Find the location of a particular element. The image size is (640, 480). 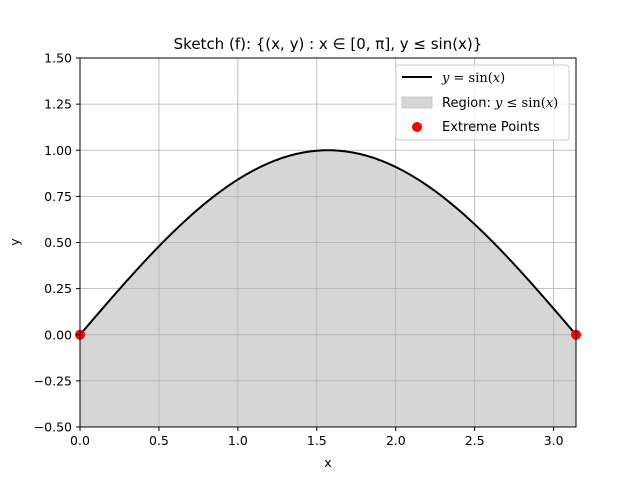

legend-label-extreme-points: Extreme Points is located at coordinates (491, 127).